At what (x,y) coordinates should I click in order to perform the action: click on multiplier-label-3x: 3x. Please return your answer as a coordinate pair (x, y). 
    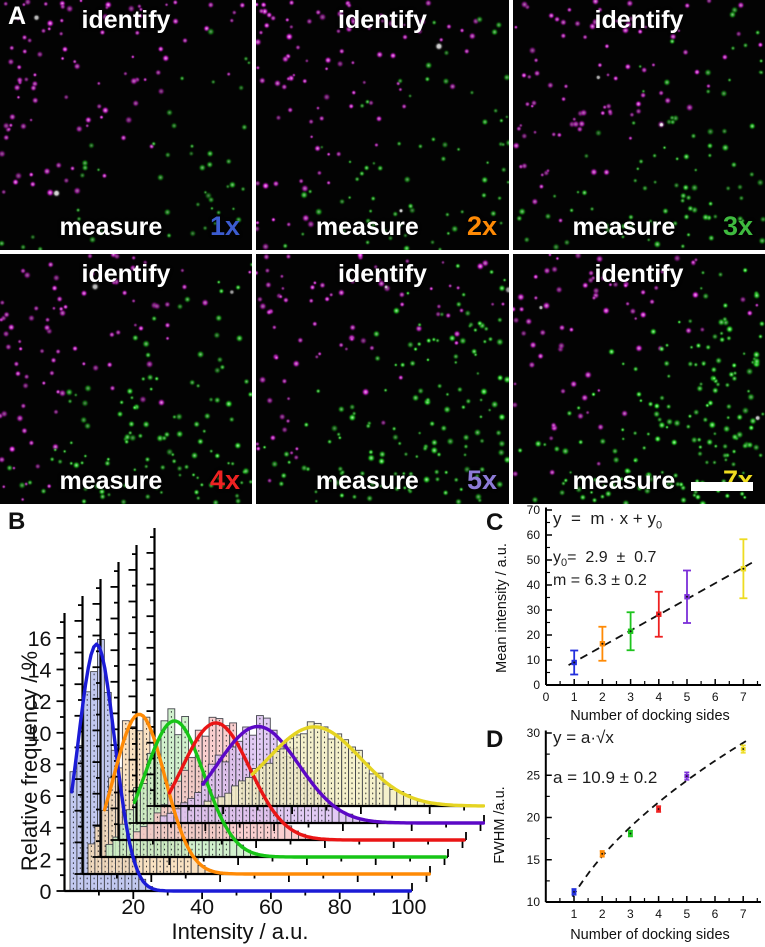
    Looking at the image, I should click on (737, 226).